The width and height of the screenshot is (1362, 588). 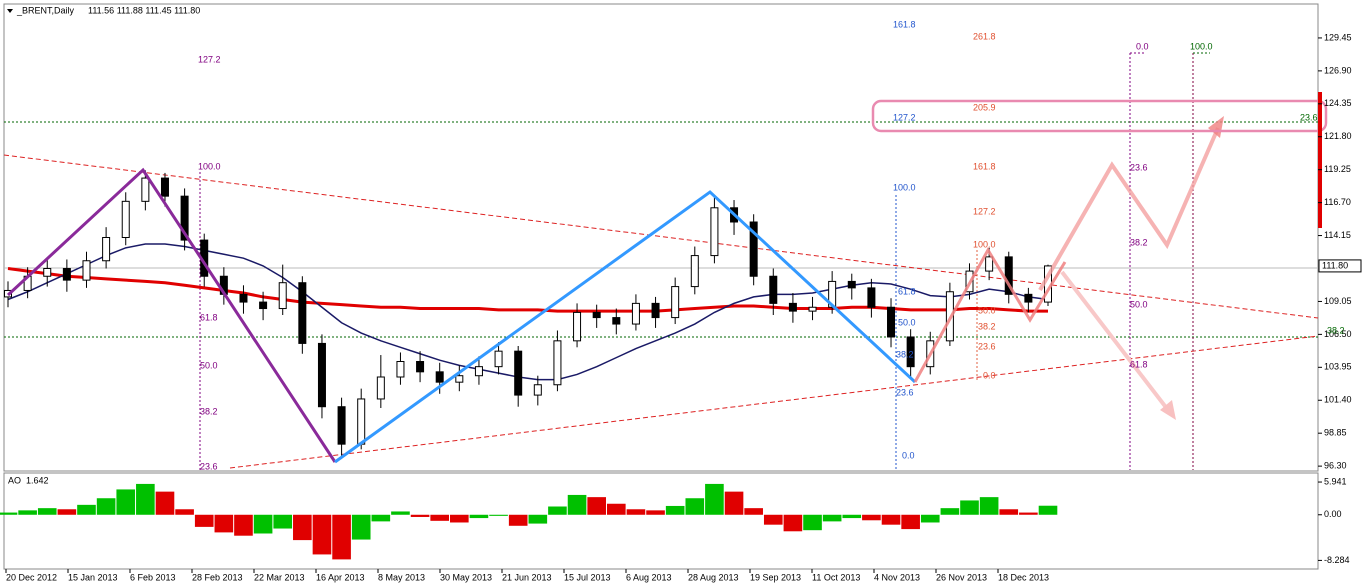 What do you see at coordinates (14, 480) in the screenshot?
I see `ao-name: AO` at bounding box center [14, 480].